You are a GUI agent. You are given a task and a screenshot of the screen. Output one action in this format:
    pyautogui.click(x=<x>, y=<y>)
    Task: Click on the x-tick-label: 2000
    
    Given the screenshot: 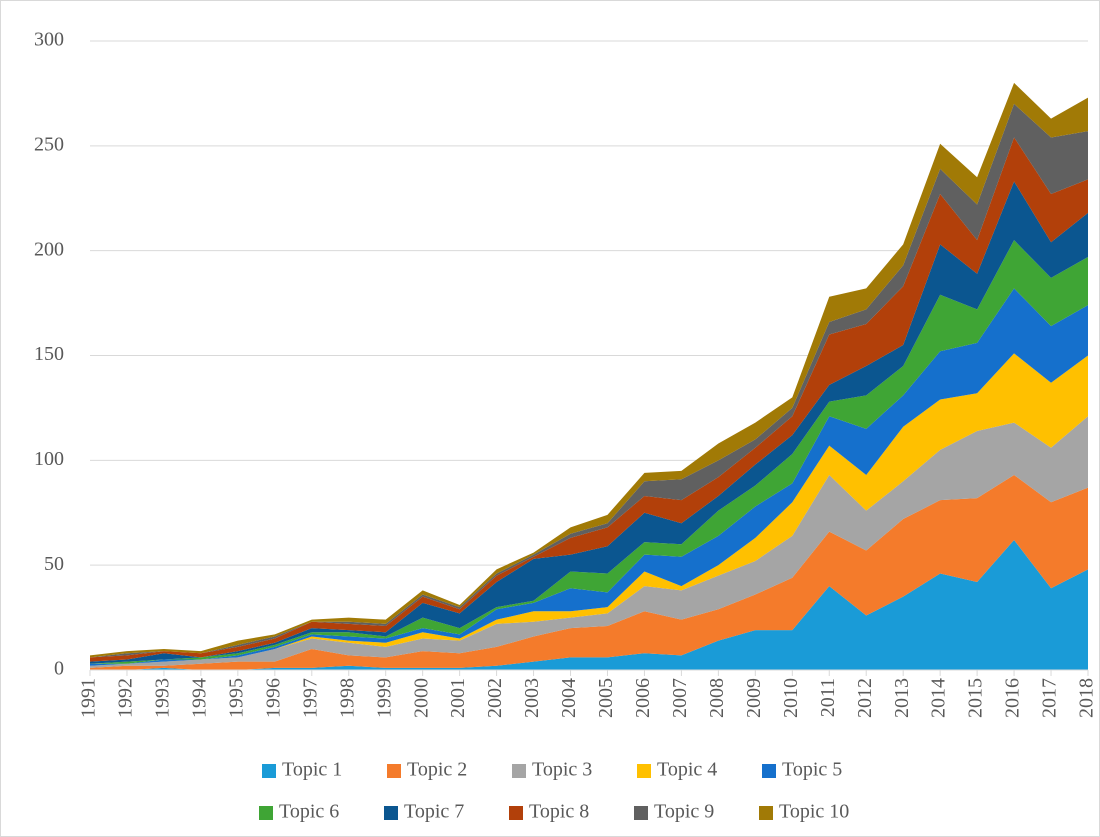 What is the action you would take?
    pyautogui.click(x=421, y=698)
    